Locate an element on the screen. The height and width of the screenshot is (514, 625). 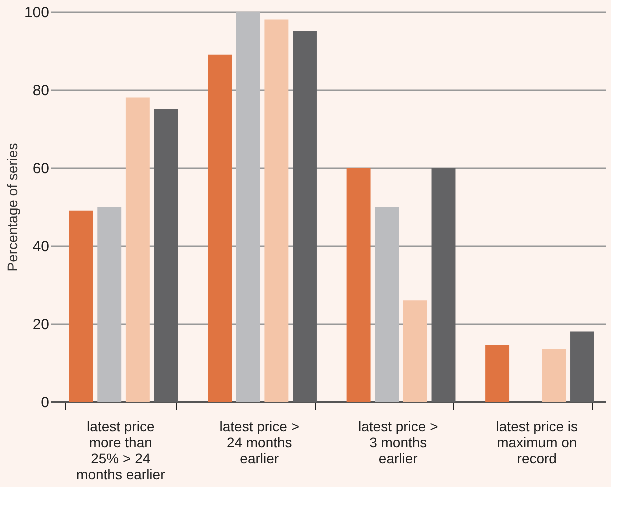
x-tick-label: latest price > 24 months earlier is located at coordinates (260, 442).